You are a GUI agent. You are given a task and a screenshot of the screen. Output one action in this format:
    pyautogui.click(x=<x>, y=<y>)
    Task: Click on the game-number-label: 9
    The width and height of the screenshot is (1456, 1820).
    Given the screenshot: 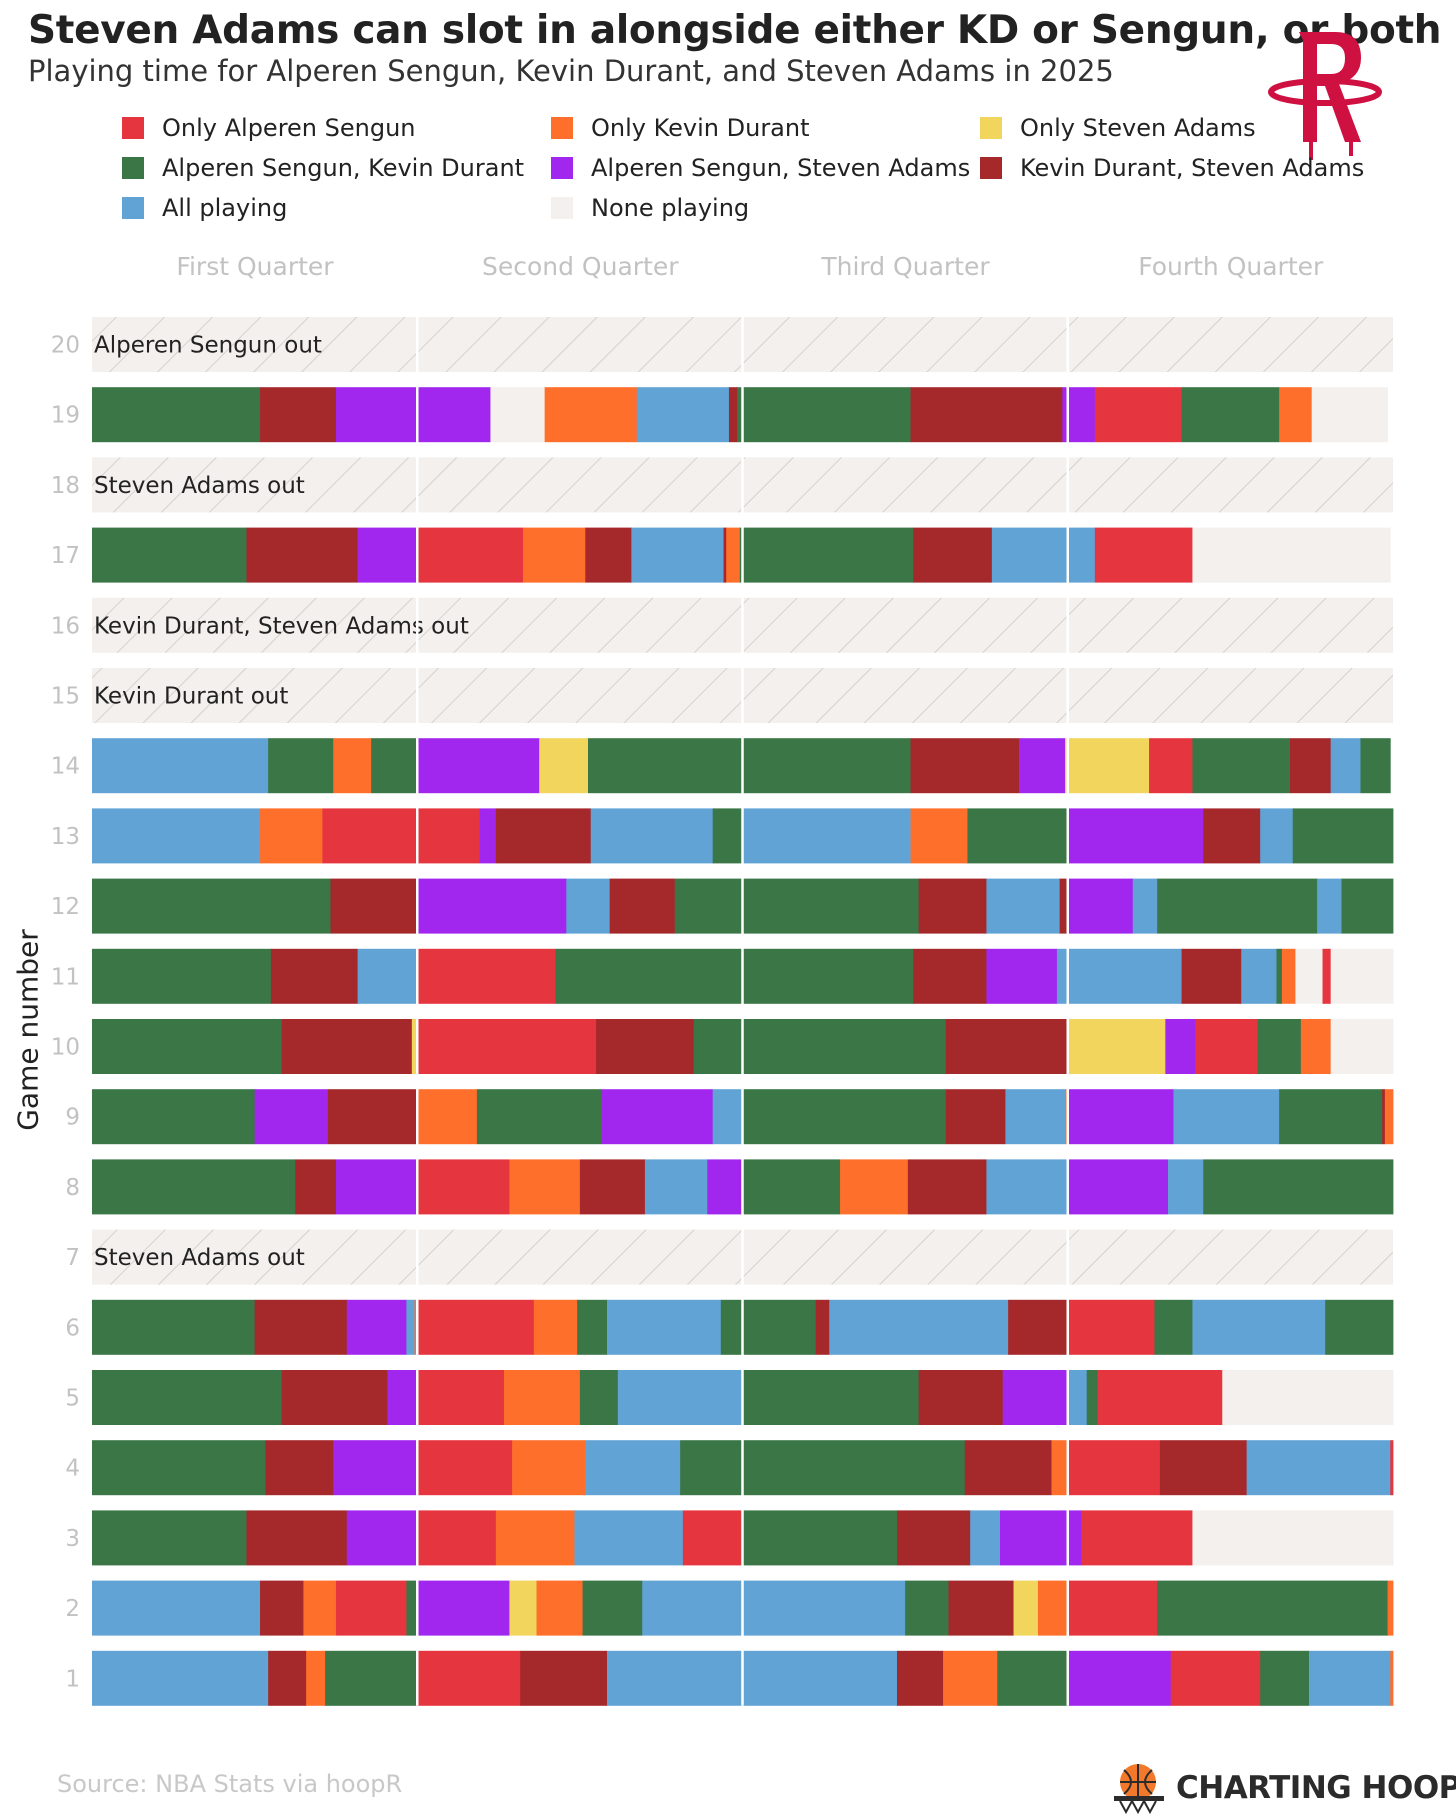 What is the action you would take?
    pyautogui.click(x=72, y=1118)
    